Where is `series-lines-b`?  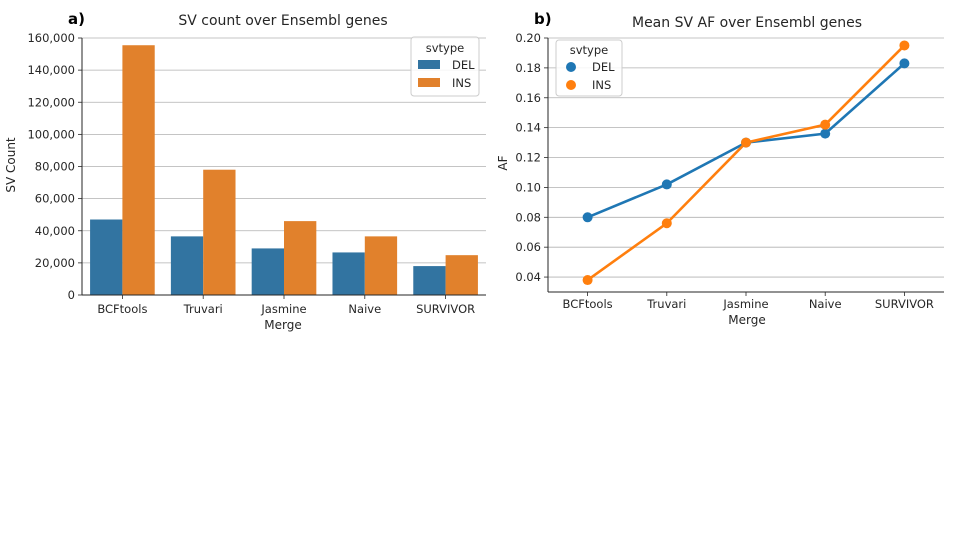
series-lines-b is located at coordinates (746, 163).